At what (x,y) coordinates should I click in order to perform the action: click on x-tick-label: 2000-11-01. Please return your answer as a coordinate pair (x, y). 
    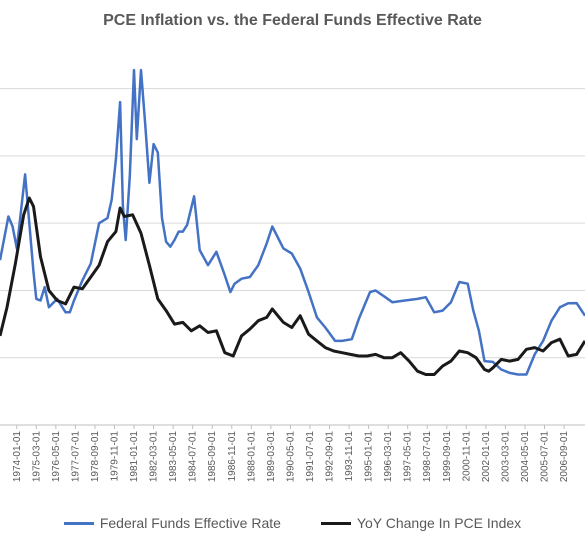
    Looking at the image, I should click on (466, 456).